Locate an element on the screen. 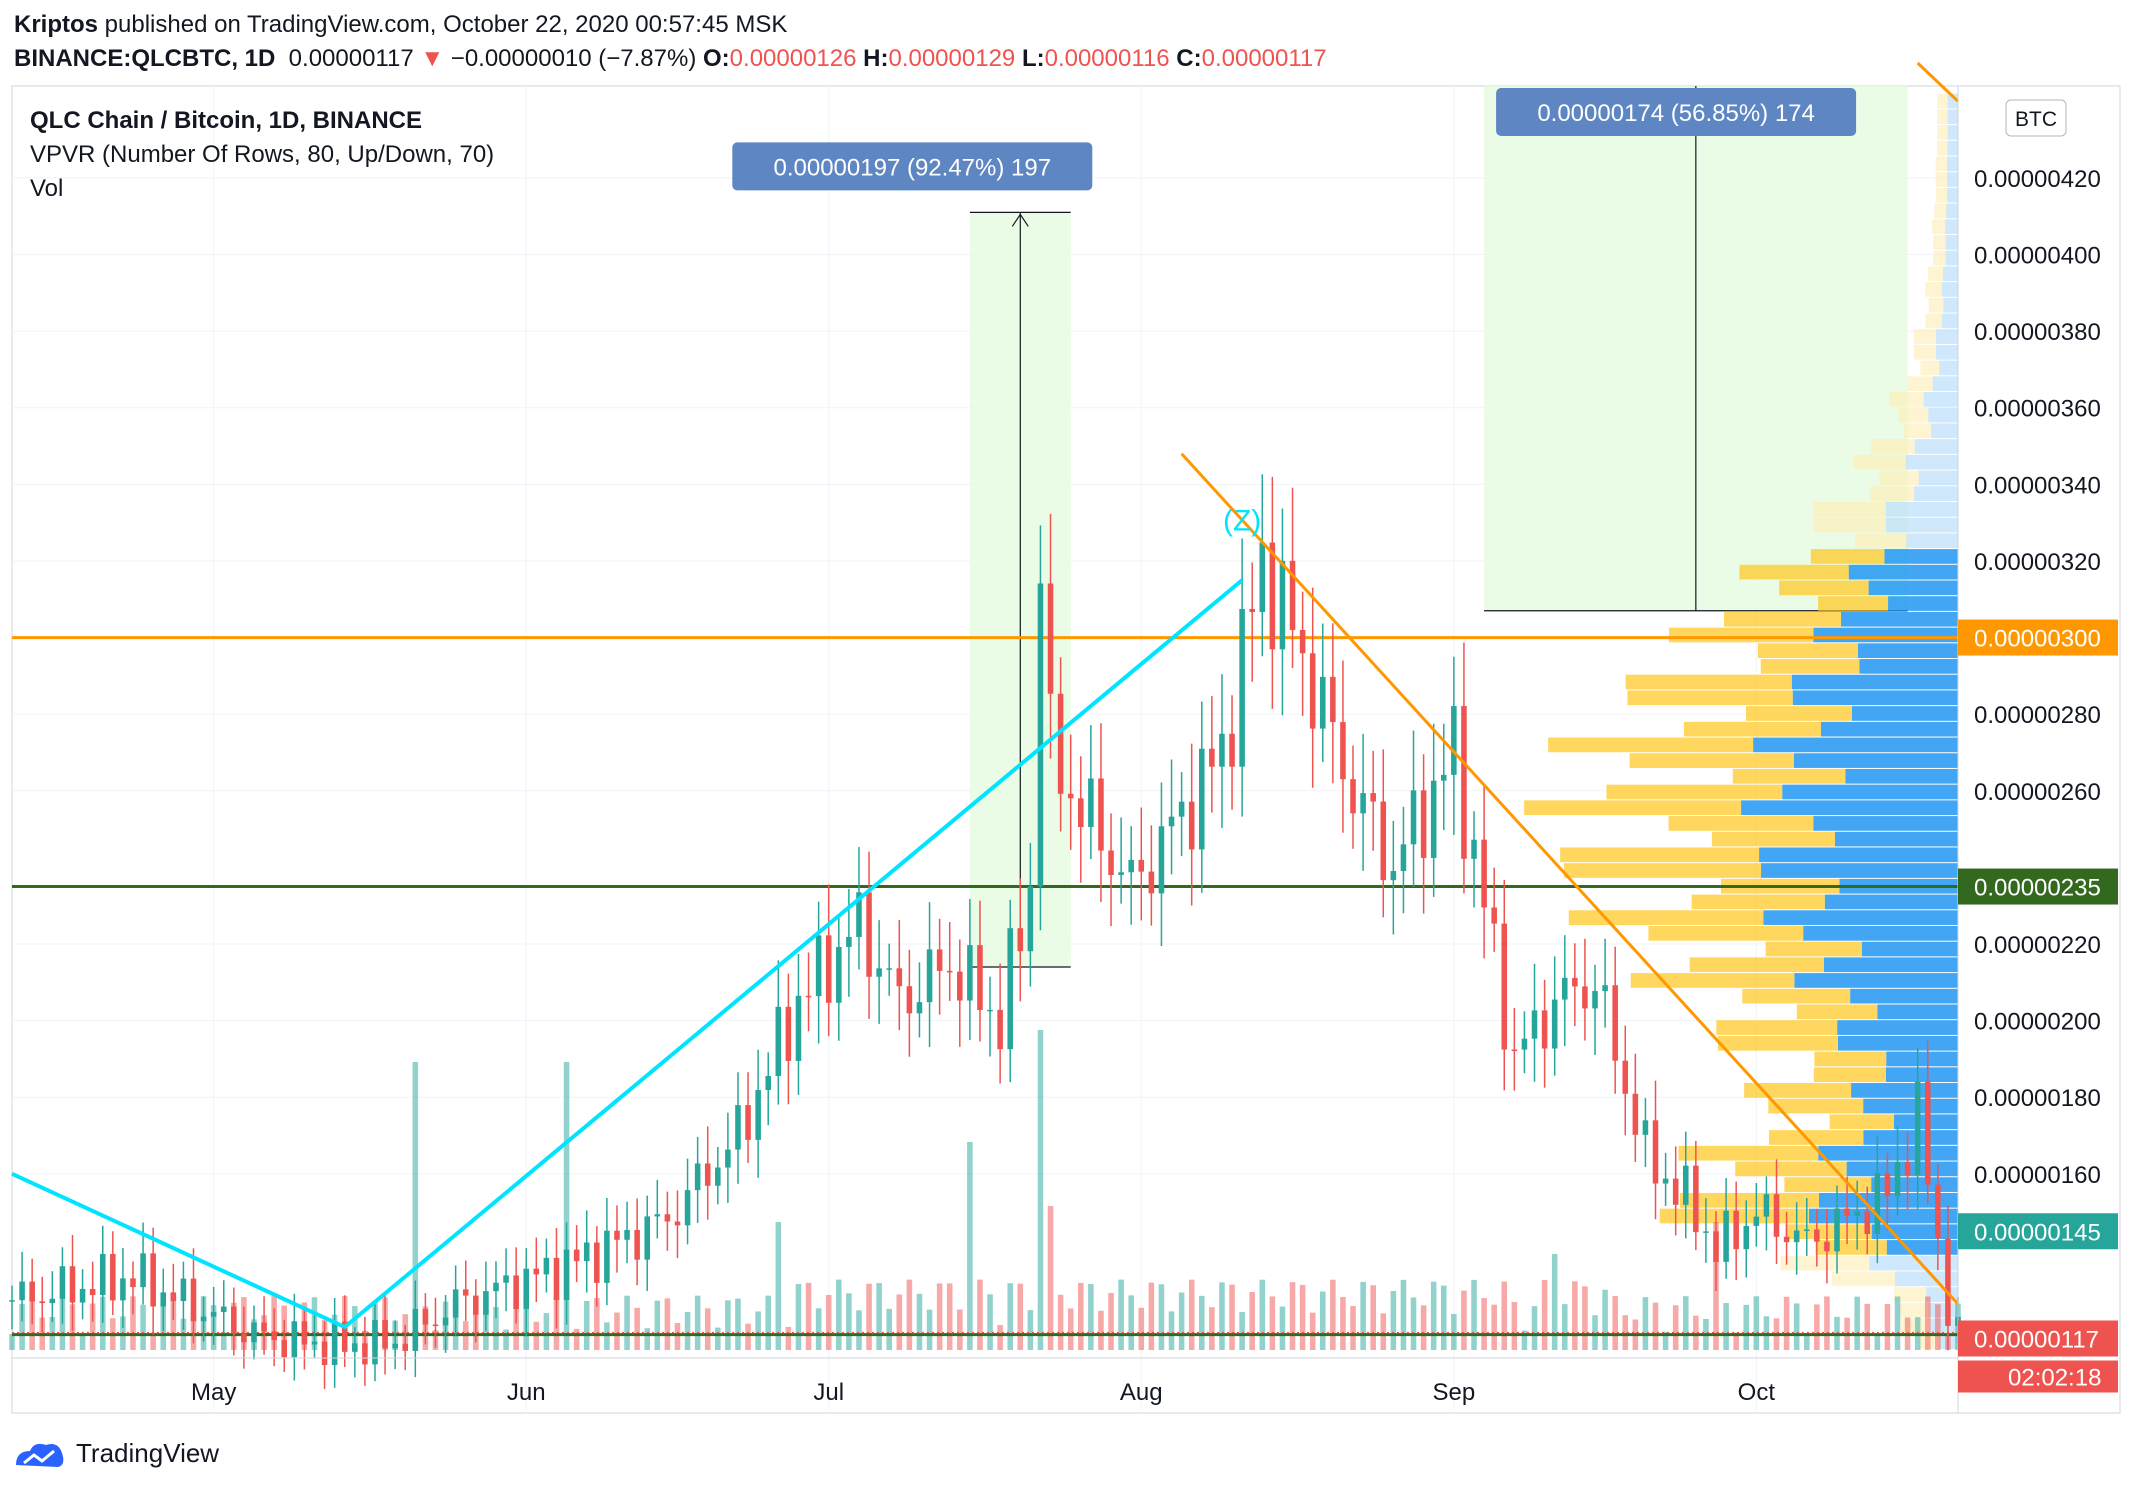  tradingview-brand: TradingView is located at coordinates (148, 1453).